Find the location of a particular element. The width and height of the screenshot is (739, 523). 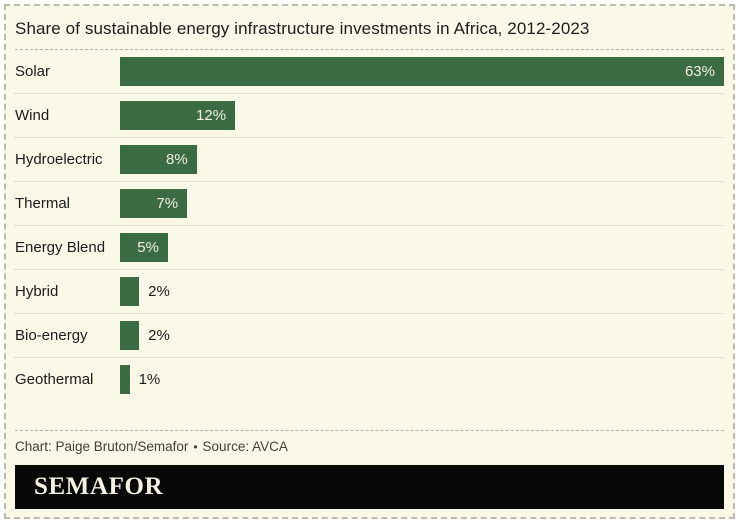

bar-row: Hydroelectric 8% is located at coordinates (369, 159).